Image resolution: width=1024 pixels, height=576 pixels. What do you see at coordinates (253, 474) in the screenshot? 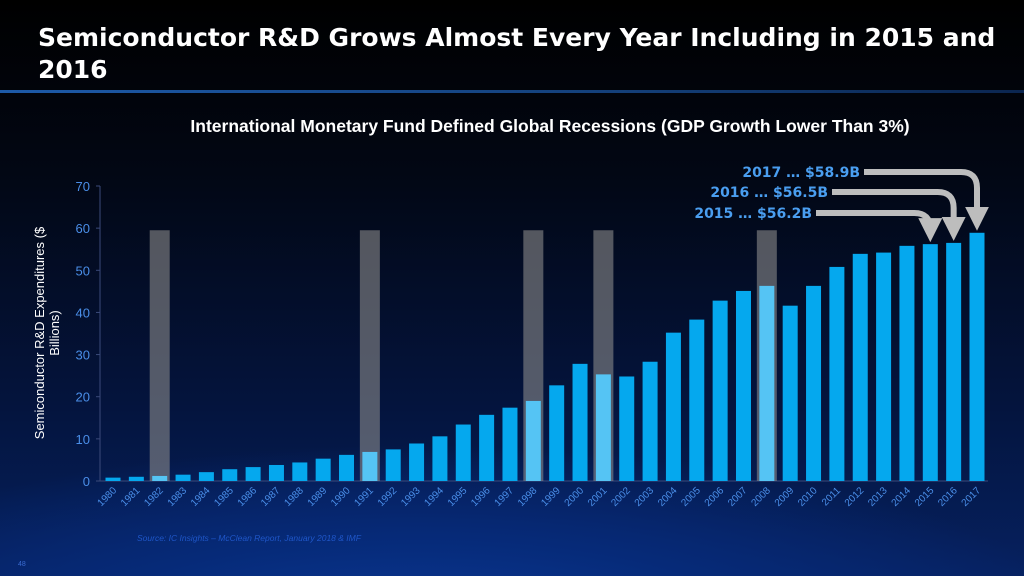
I see `bar-1986` at bounding box center [253, 474].